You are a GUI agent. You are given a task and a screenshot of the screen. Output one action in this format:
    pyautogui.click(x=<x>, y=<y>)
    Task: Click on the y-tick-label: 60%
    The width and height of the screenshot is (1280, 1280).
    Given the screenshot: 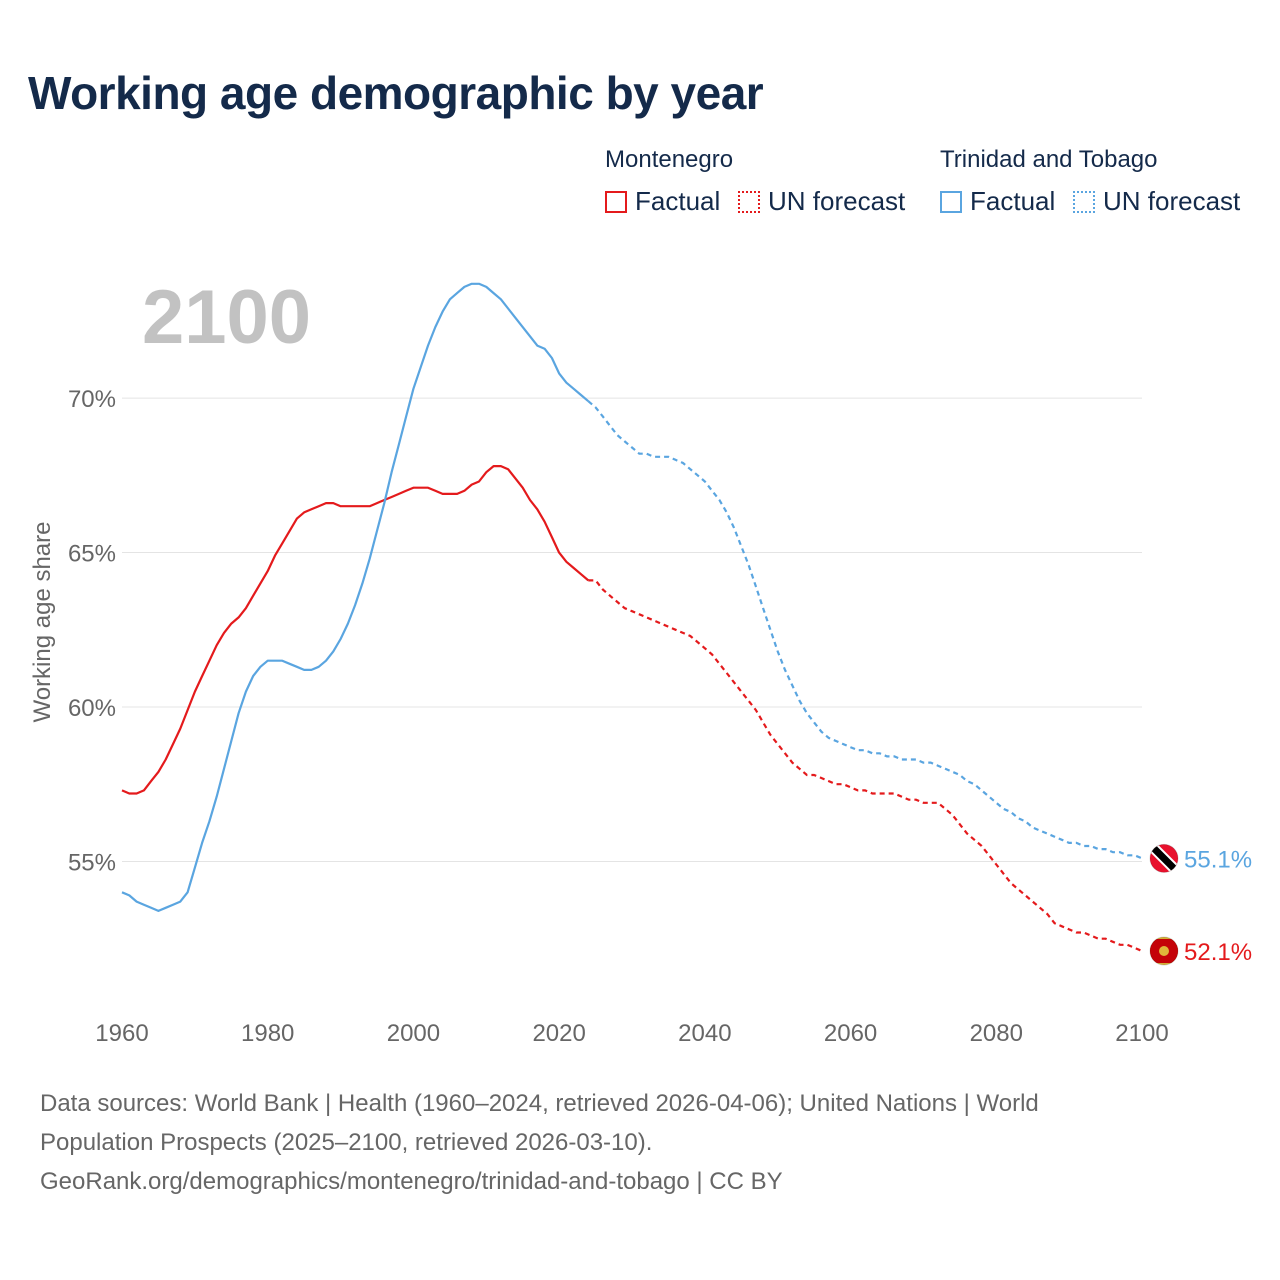 What is the action you would take?
    pyautogui.click(x=92, y=708)
    